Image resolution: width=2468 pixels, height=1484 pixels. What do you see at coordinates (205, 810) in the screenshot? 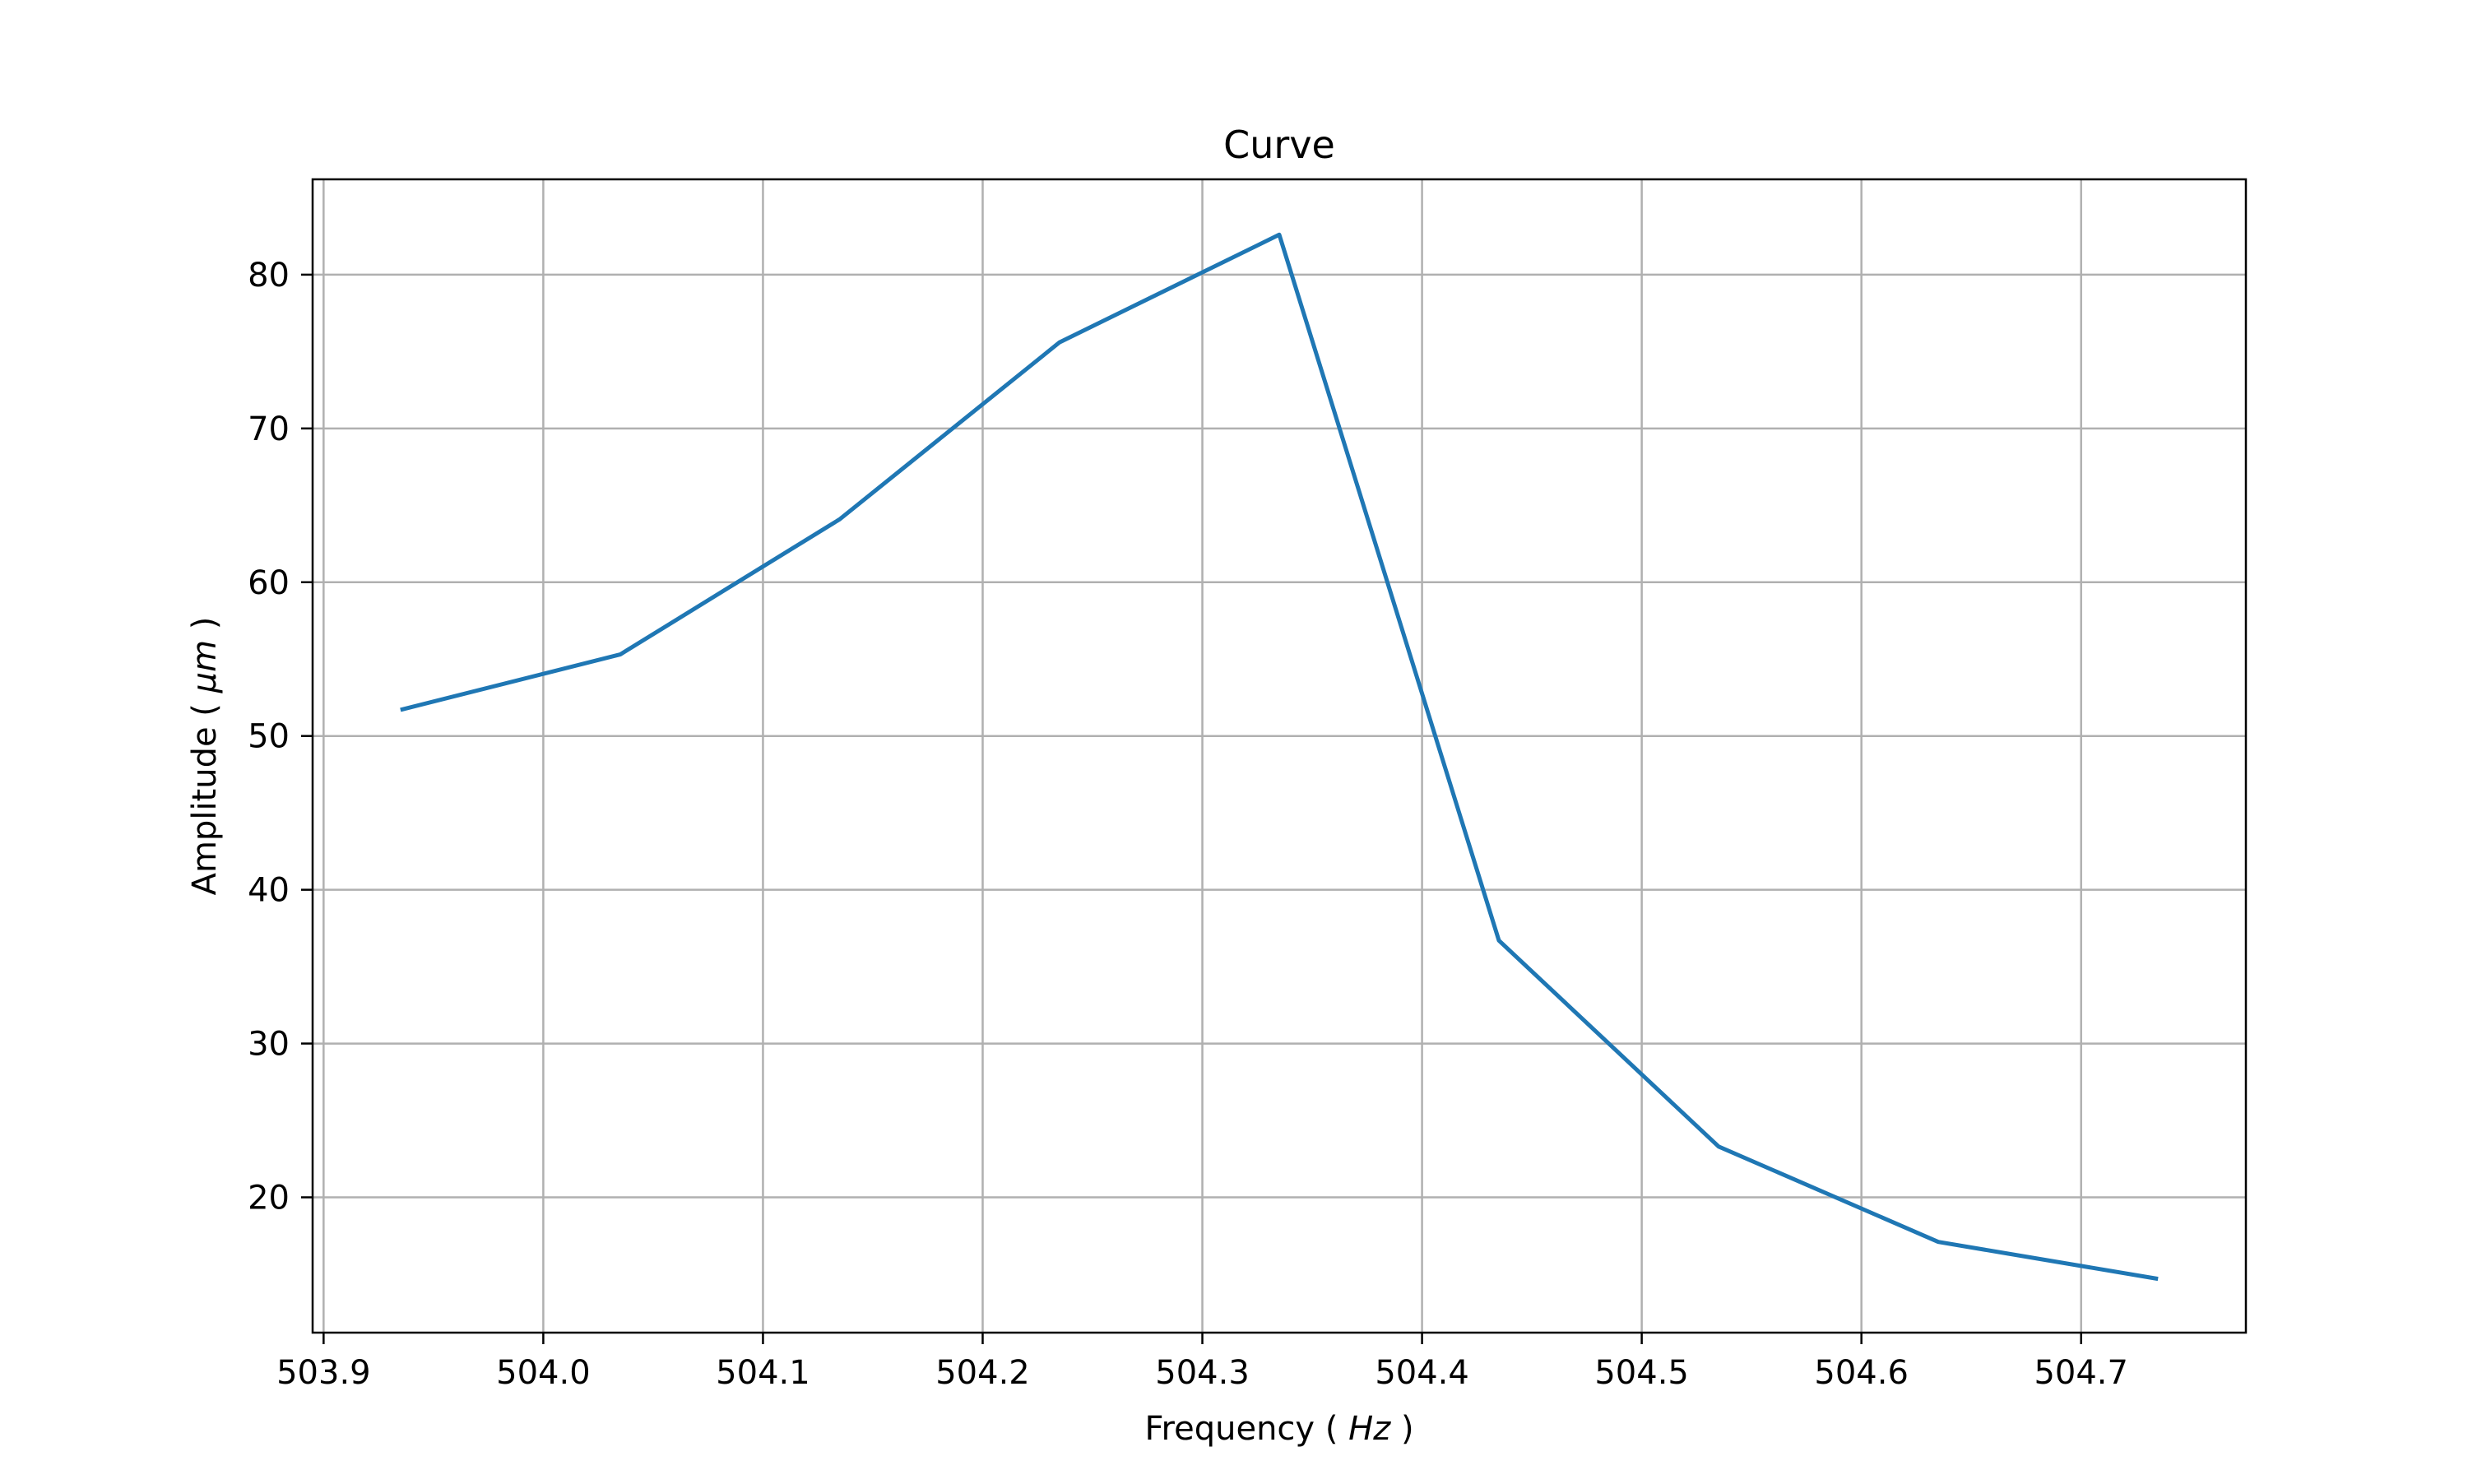
I see `y-axis-label-text: Amplitude` at bounding box center [205, 810].